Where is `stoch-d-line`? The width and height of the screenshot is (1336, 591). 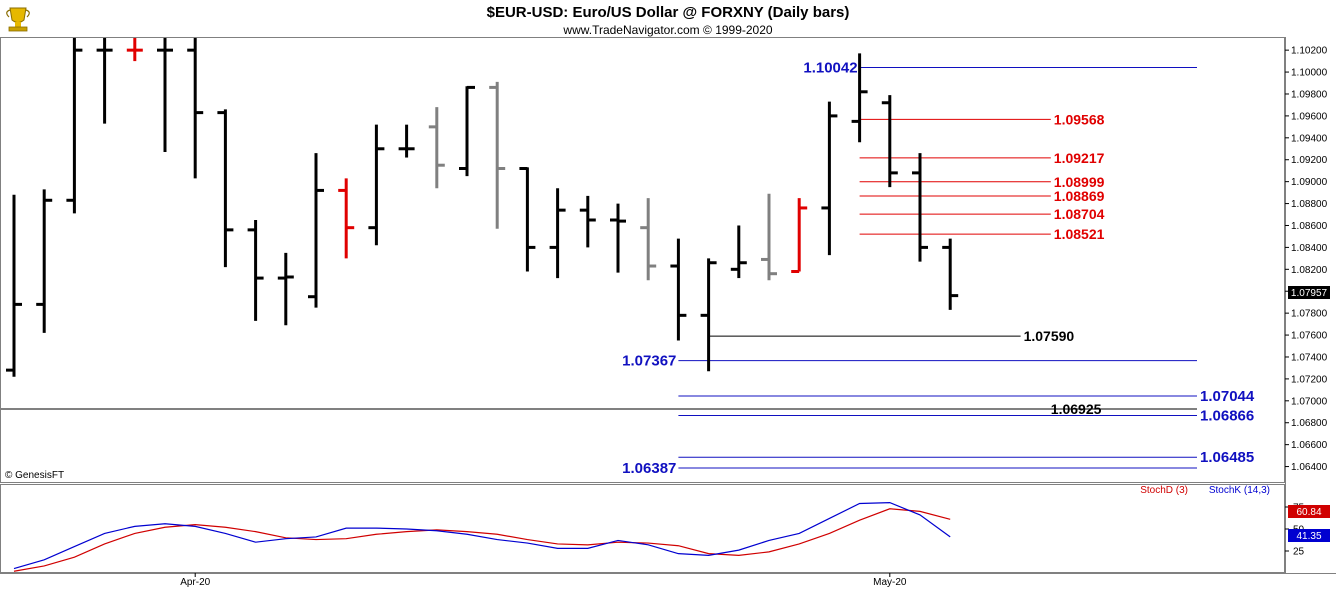 stoch-d-line is located at coordinates (482, 540).